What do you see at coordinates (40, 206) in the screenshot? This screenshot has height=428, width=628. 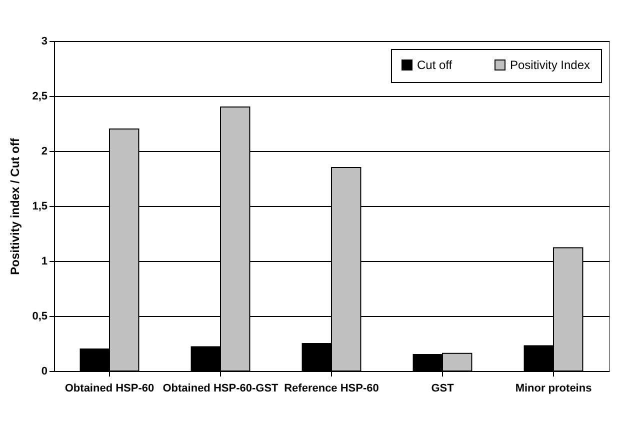 I see `y-tick-label: 1,5` at bounding box center [40, 206].